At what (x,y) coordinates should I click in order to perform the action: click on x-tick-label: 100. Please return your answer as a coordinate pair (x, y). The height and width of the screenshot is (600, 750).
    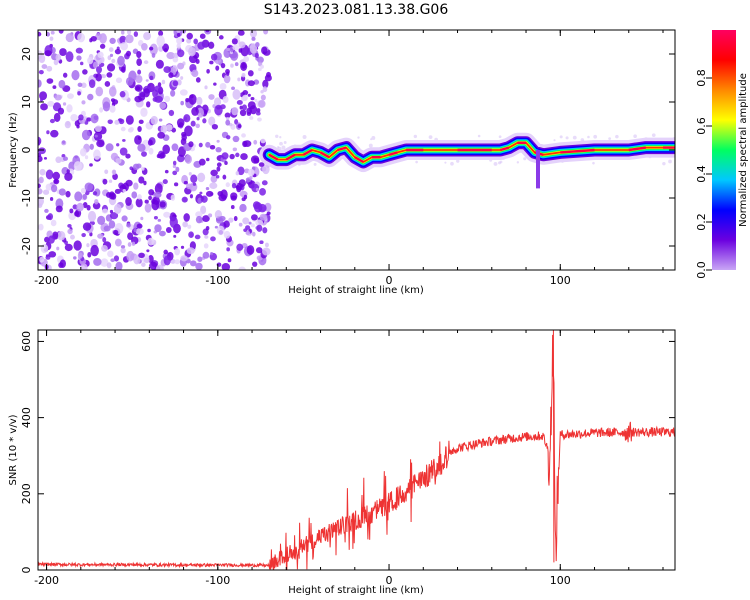
    Looking at the image, I should click on (560, 580).